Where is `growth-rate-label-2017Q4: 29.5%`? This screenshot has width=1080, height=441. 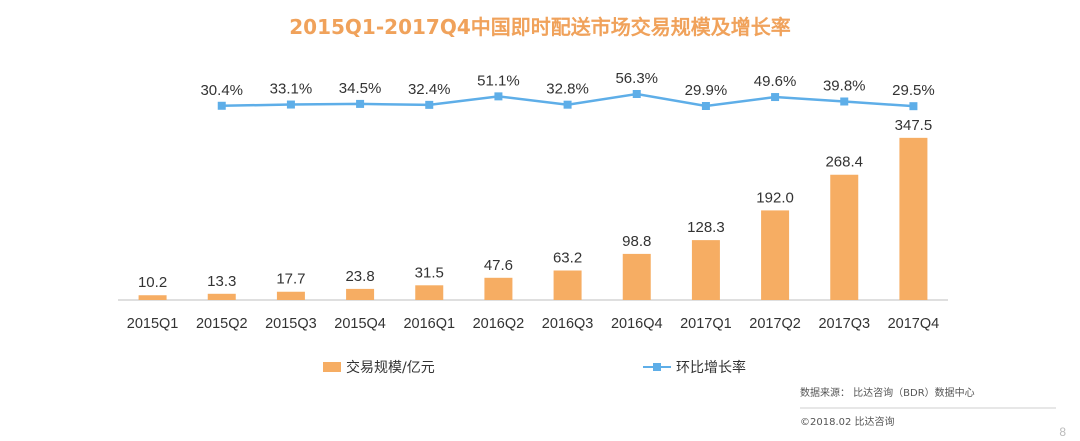
growth-rate-label-2017Q4: 29.5% is located at coordinates (913, 90).